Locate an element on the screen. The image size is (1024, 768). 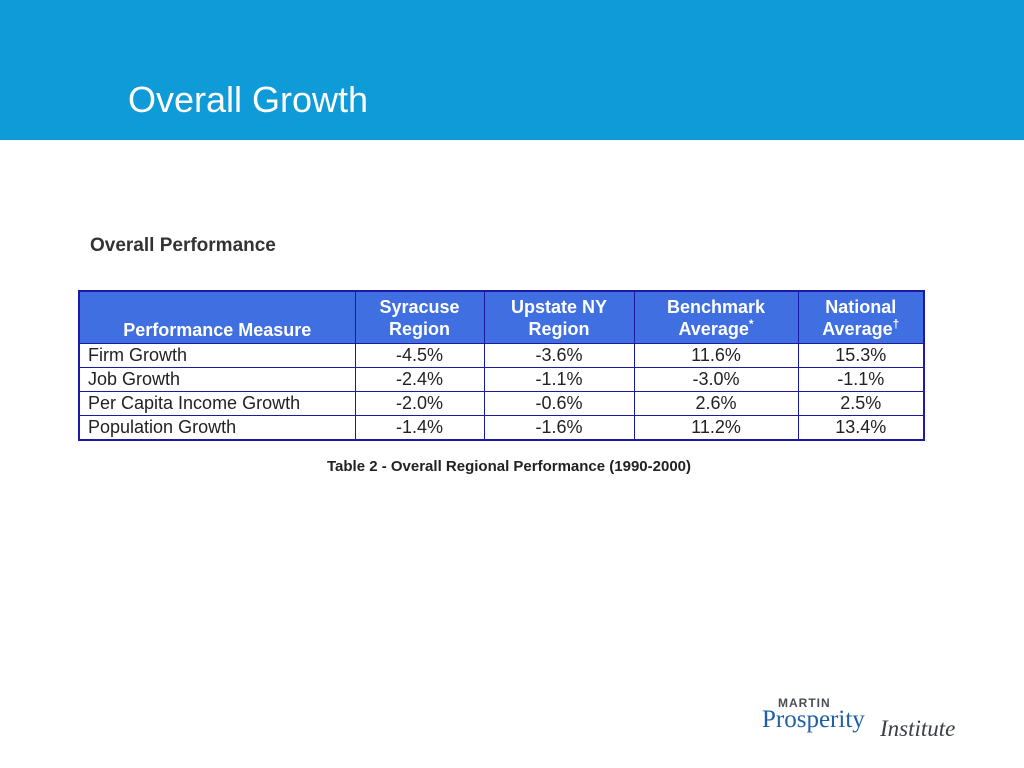
header-label: Performance Measure is located at coordinates (217, 330).